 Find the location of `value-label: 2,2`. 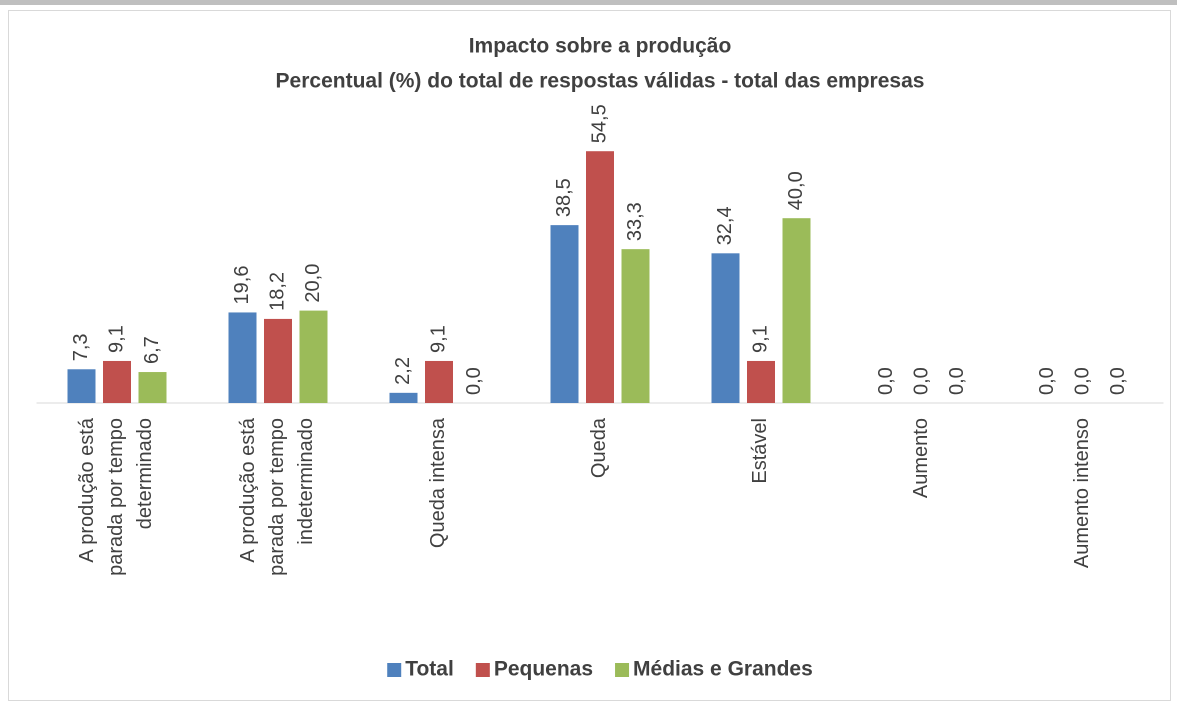

value-label: 2,2 is located at coordinates (403, 371).